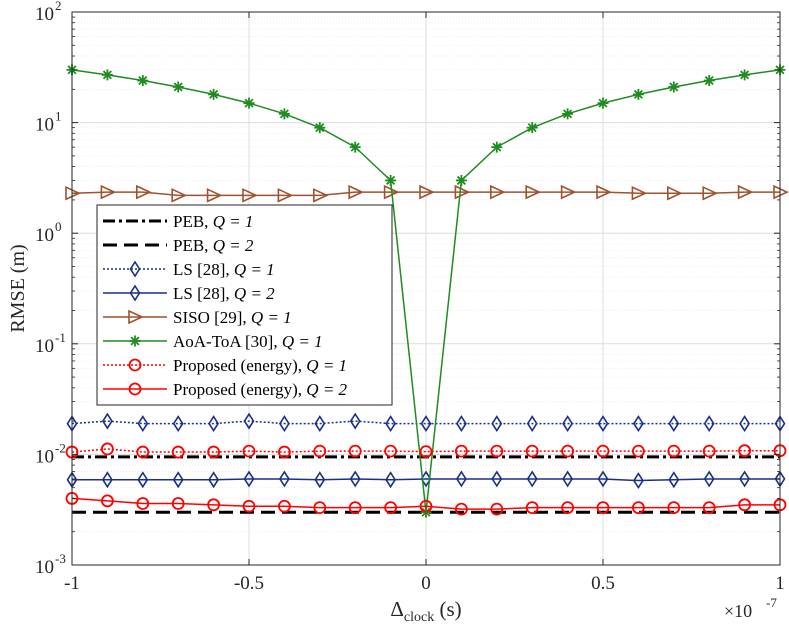 This screenshot has width=789, height=626. I want to click on legend-label: AoA-ToA [30], Q = 1, so click(248, 341).